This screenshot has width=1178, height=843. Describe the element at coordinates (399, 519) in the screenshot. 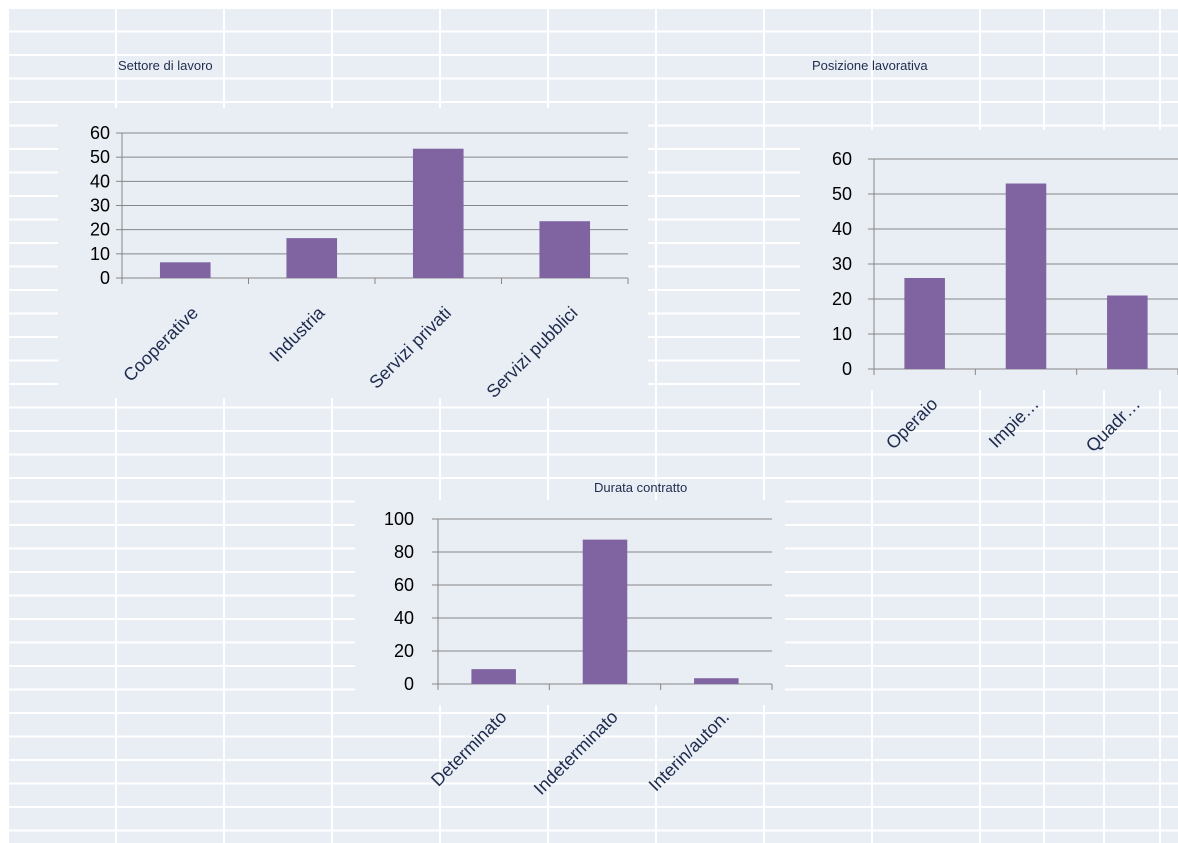

I see `y-tick-label: 100` at that location.